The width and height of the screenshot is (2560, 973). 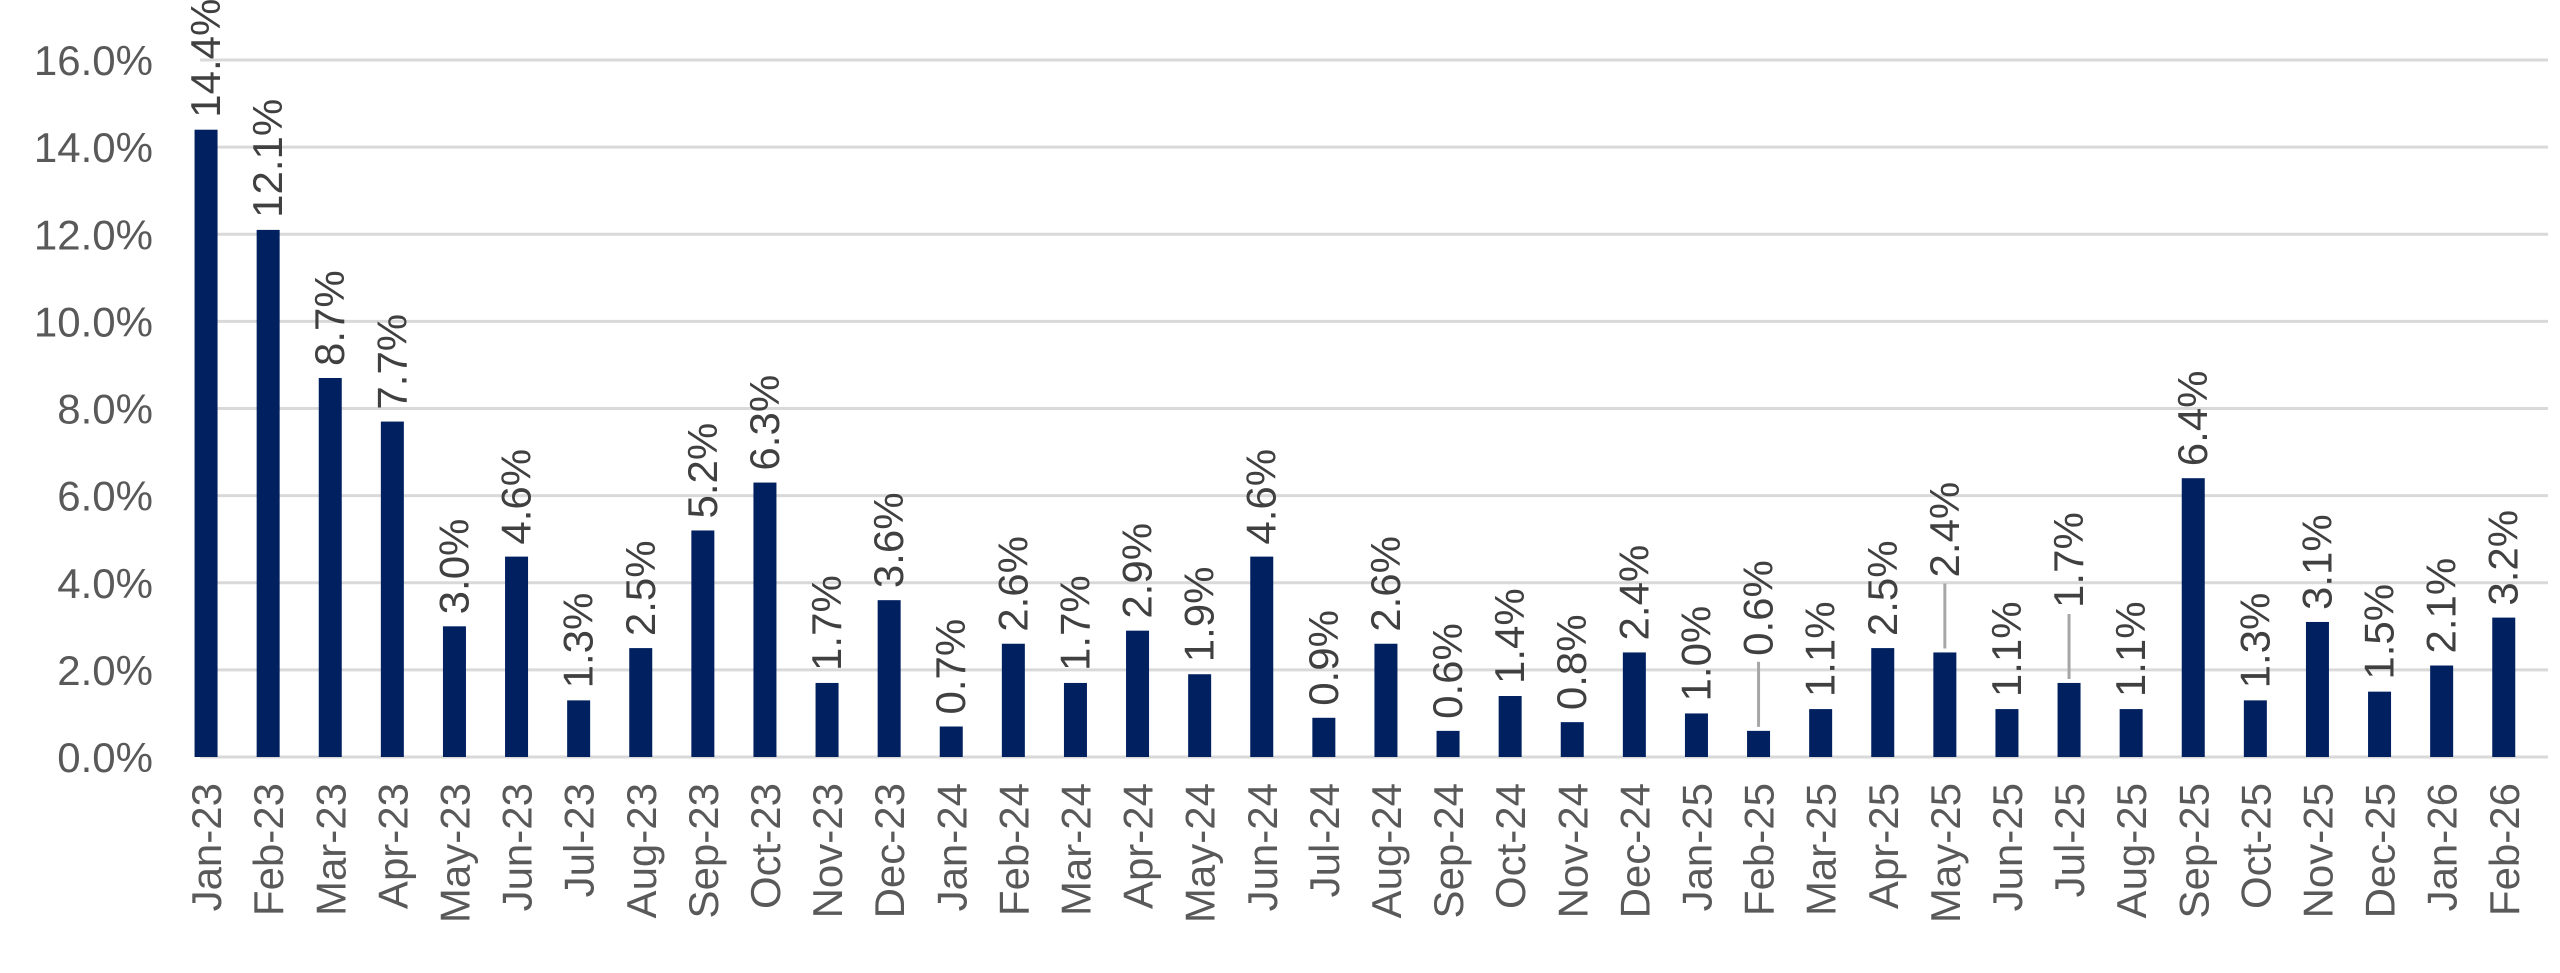 What do you see at coordinates (579, 840) in the screenshot?
I see `x-tick-label-jul-23: Jul-23` at bounding box center [579, 840].